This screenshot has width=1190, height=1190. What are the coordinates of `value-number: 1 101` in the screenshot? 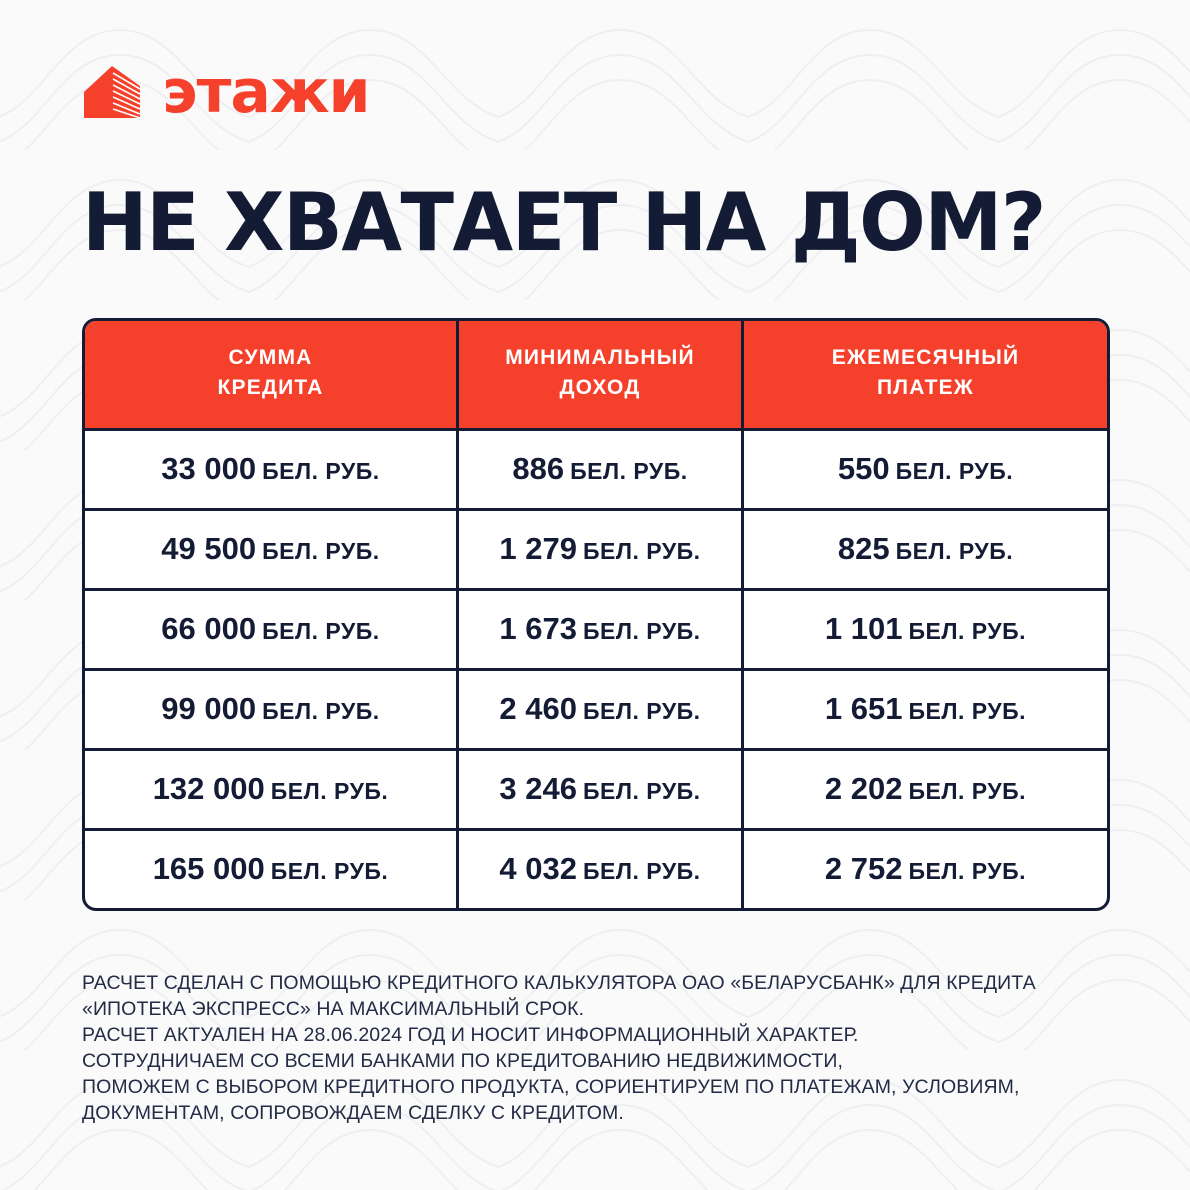 It's located at (863, 629).